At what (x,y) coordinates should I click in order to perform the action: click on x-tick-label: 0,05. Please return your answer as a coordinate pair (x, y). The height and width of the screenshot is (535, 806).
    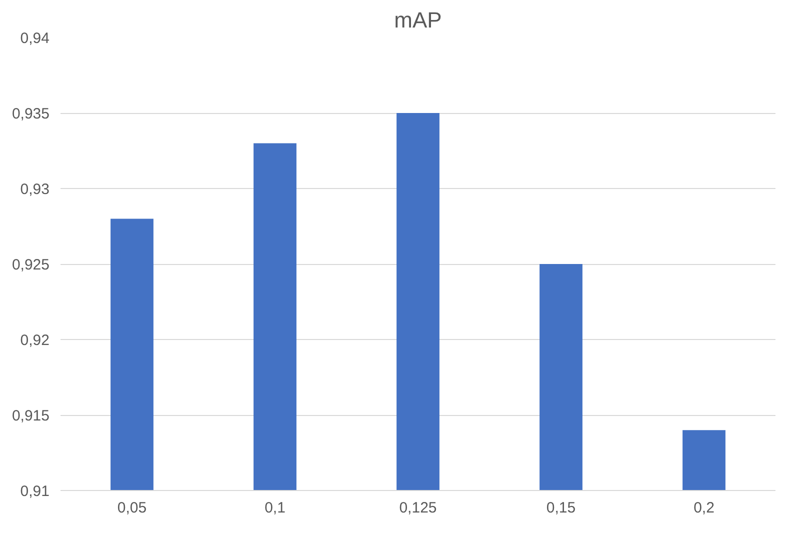
    Looking at the image, I should click on (132, 508).